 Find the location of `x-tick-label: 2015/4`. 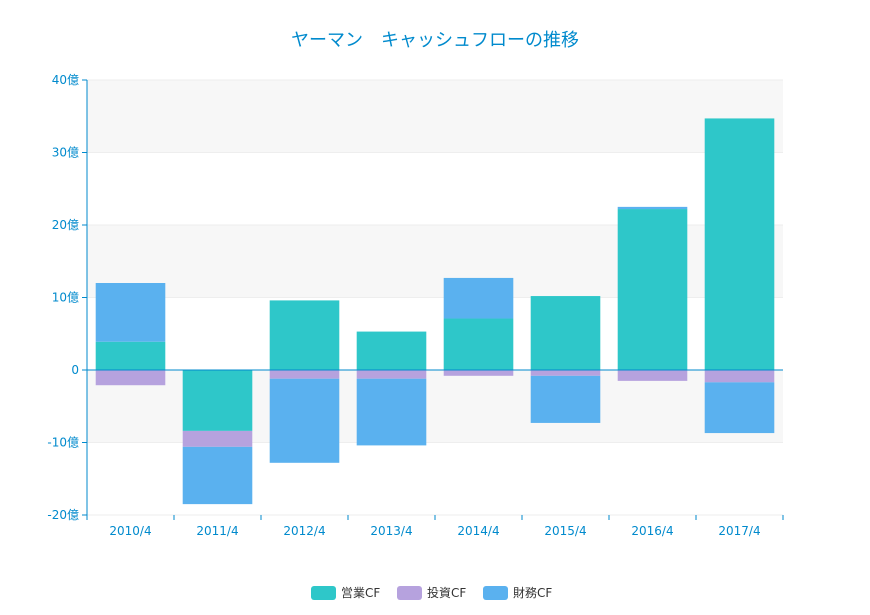

x-tick-label: 2015/4 is located at coordinates (565, 531).